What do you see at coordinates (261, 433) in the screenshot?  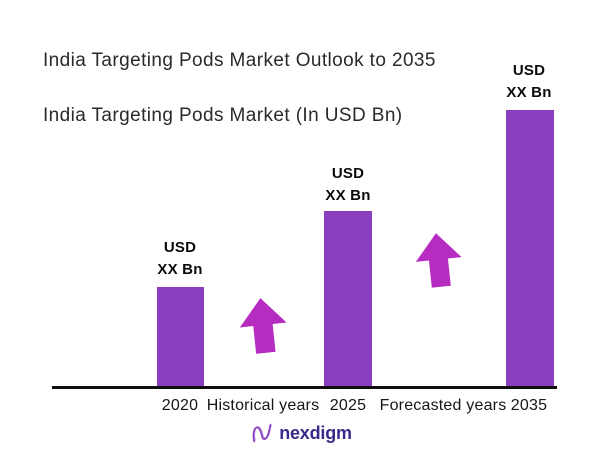 I see `nexdigm-logo-icon` at bounding box center [261, 433].